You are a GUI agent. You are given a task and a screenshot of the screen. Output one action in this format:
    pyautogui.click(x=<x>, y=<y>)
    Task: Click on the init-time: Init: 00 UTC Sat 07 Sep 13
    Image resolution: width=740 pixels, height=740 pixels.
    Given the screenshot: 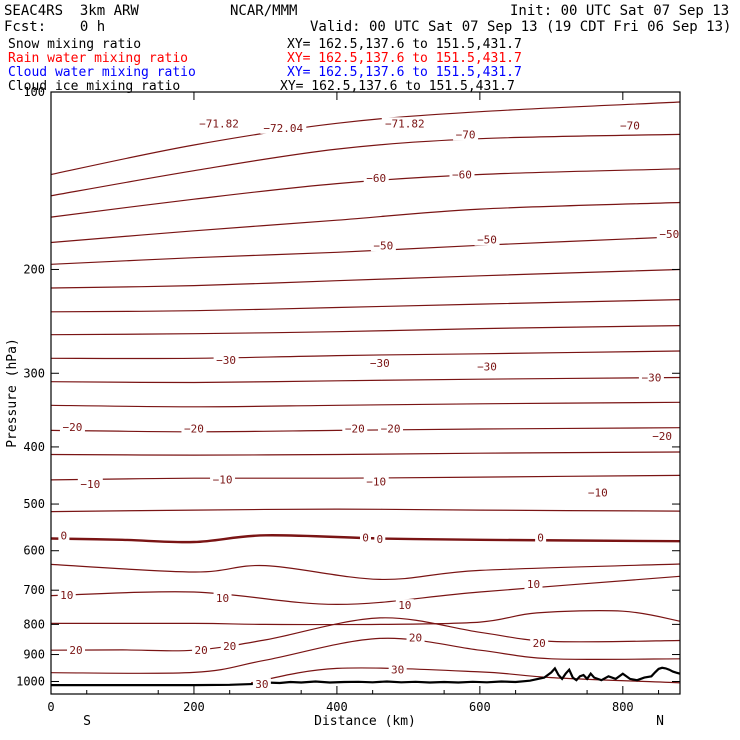 What is the action you would take?
    pyautogui.click(x=620, y=11)
    